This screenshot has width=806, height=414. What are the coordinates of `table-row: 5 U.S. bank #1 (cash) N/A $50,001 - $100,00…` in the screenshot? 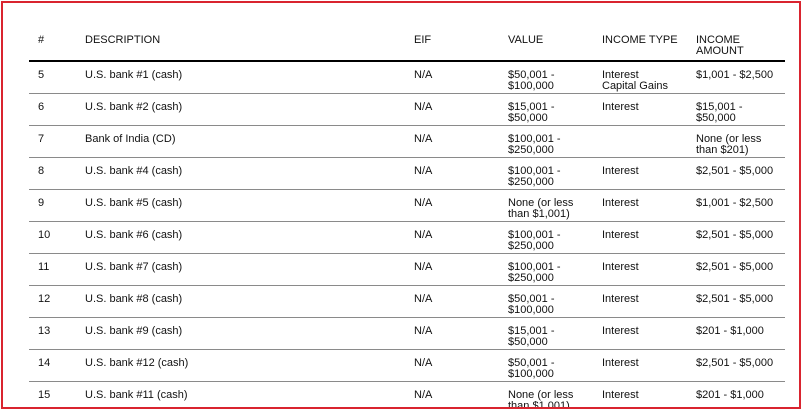 It's located at (407, 77).